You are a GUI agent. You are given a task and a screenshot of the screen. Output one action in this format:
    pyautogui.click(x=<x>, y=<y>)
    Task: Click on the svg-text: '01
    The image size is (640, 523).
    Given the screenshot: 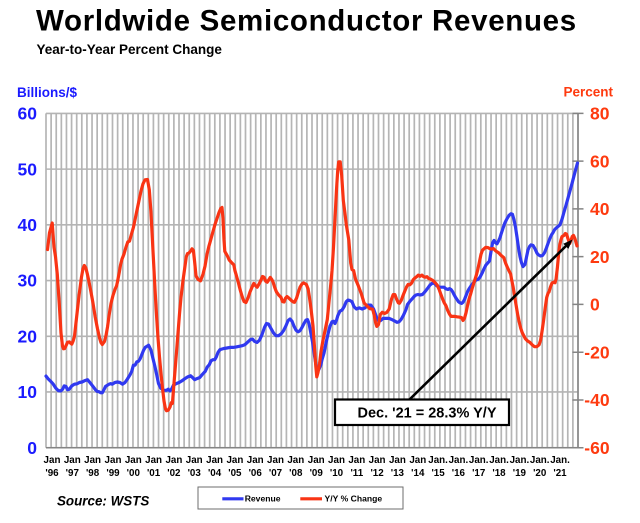 What is the action you would take?
    pyautogui.click(x=154, y=473)
    